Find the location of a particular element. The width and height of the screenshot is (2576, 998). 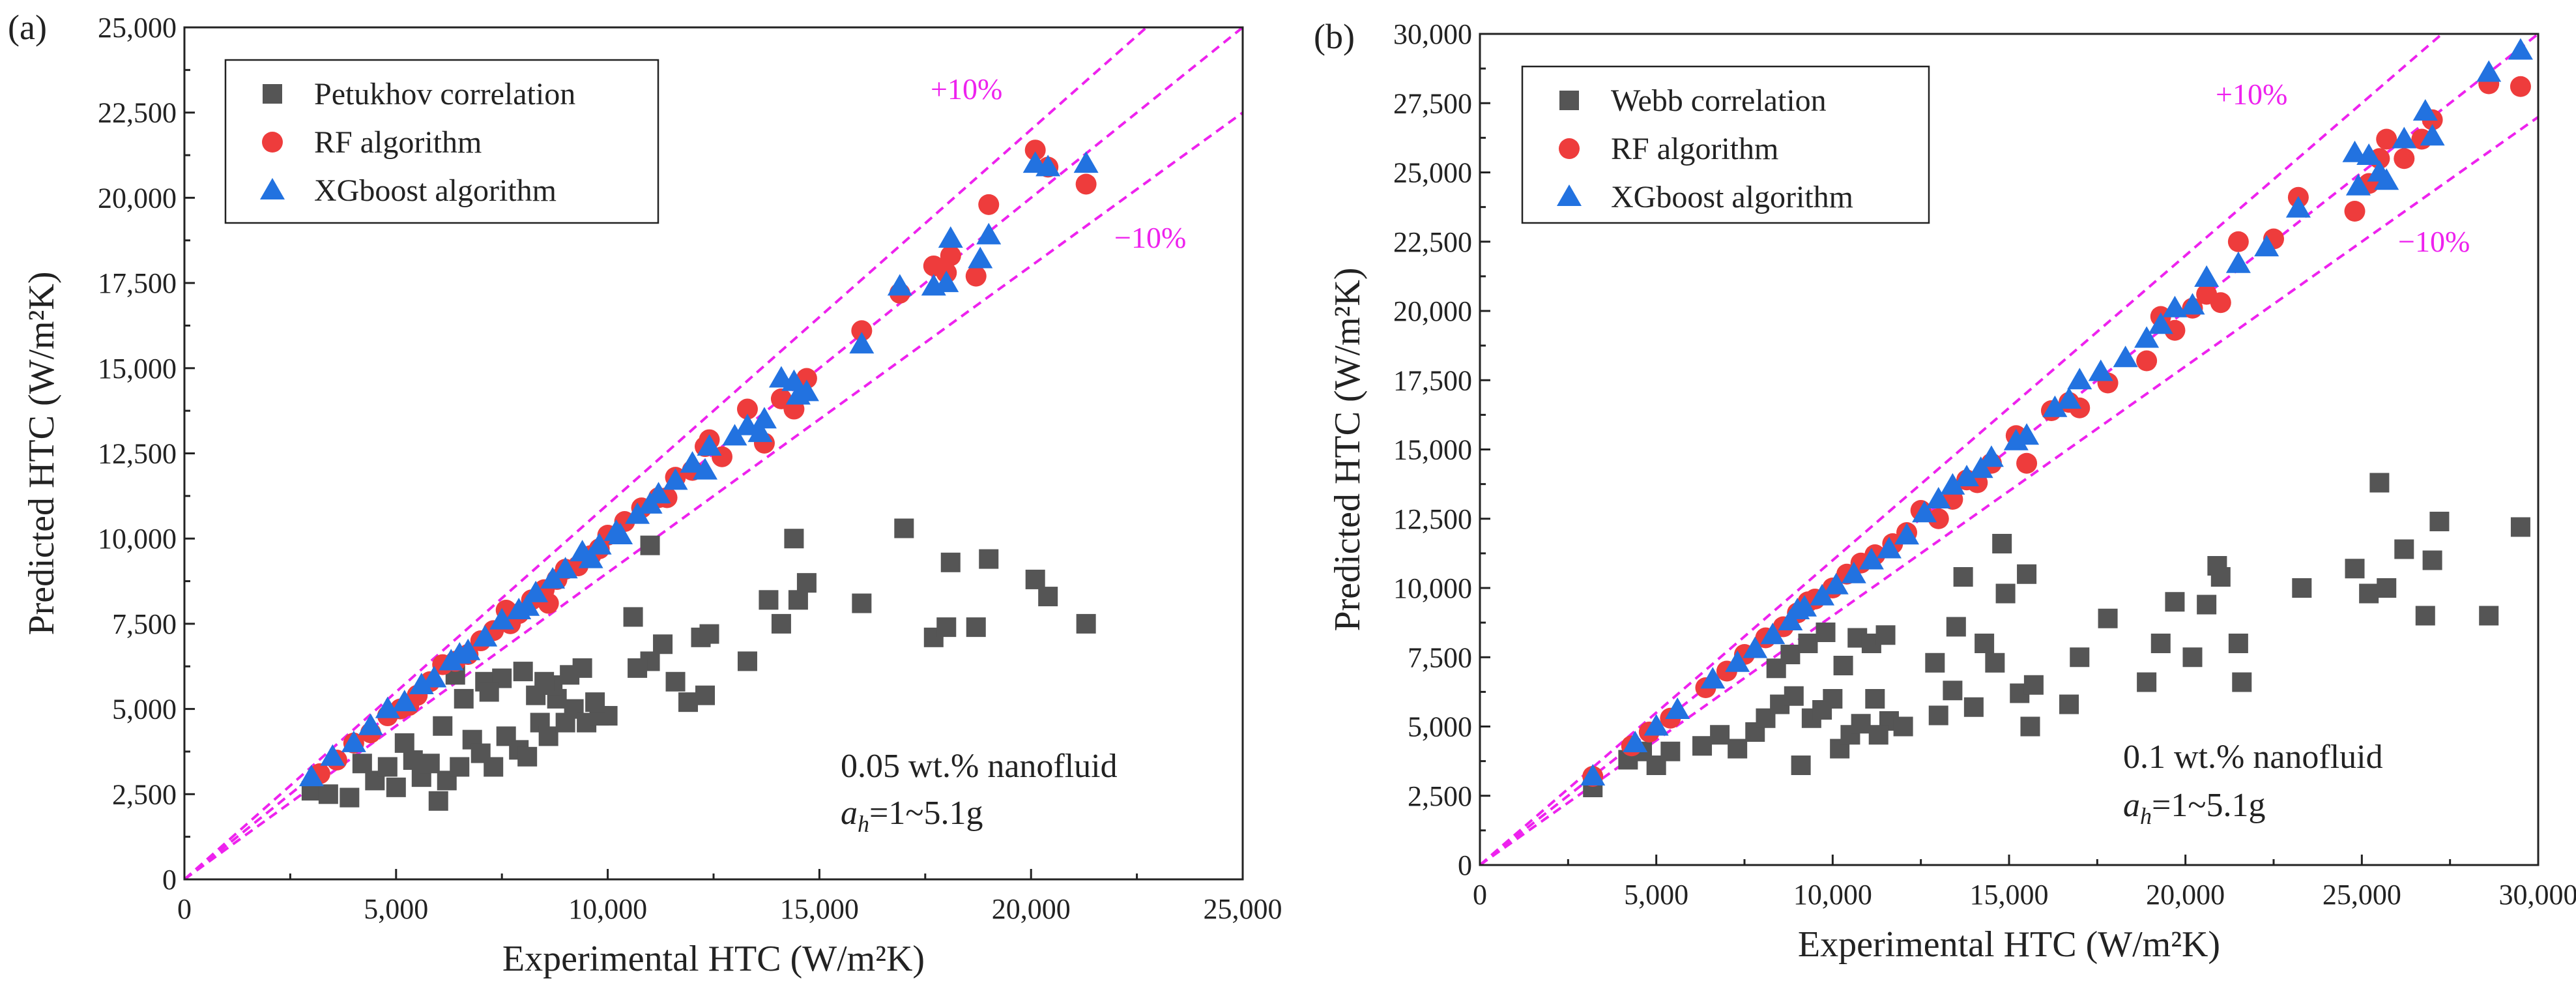

x-tick-label: 0 is located at coordinates (1480, 895).